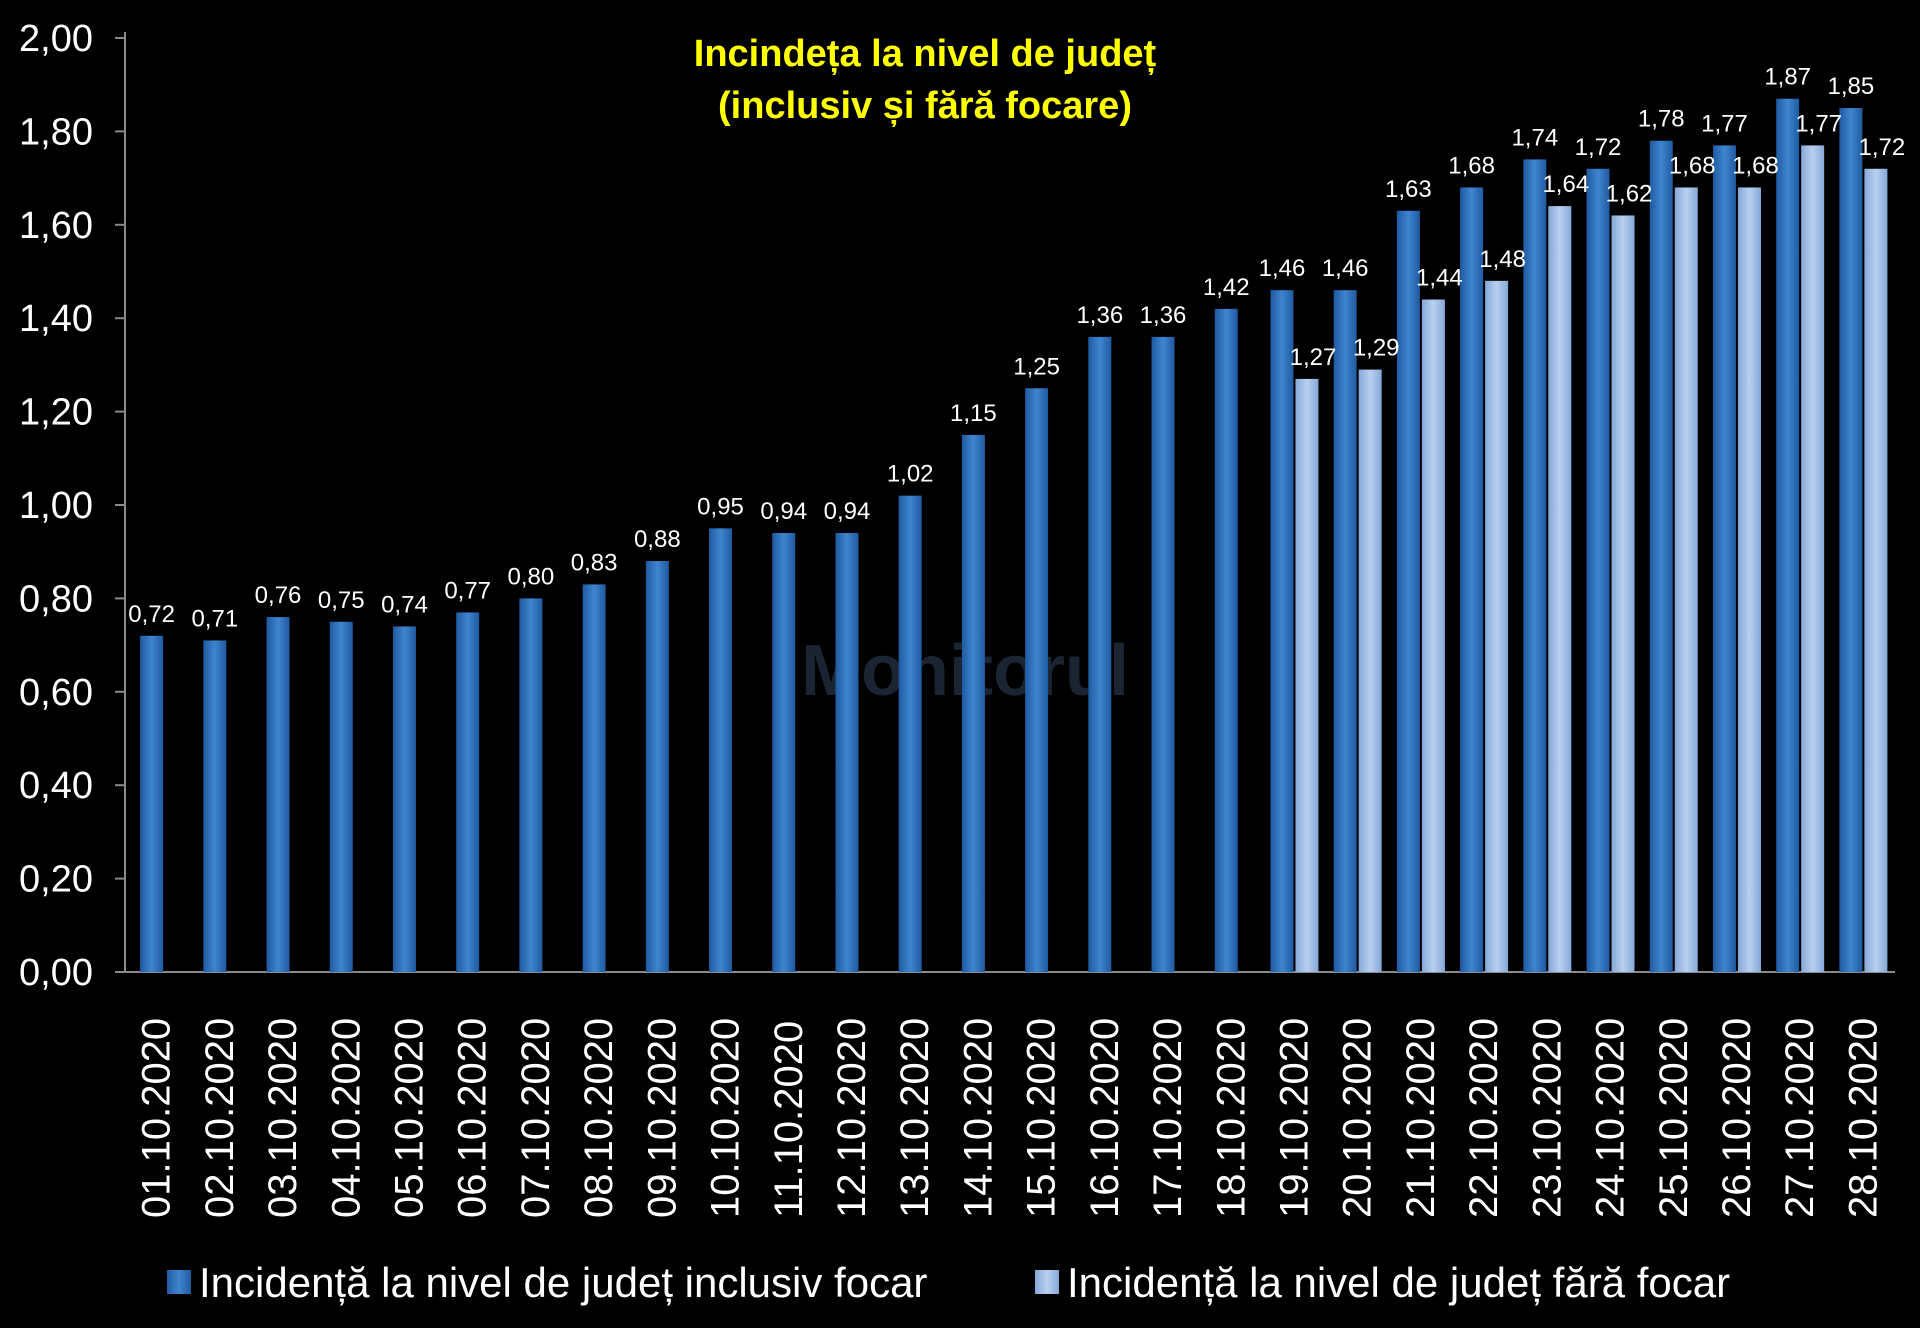  What do you see at coordinates (220, 1118) in the screenshot?
I see `x-category-label: 02.10.2020` at bounding box center [220, 1118].